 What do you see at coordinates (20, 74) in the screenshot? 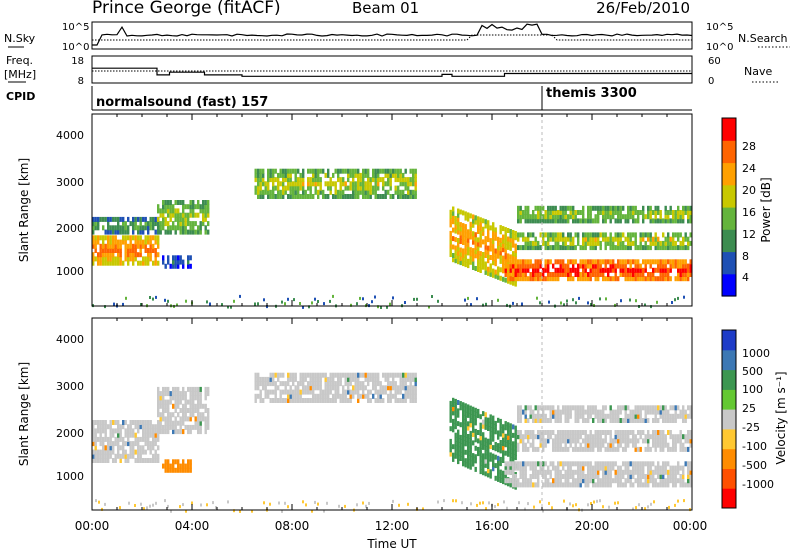
I see `freq-label-bottom: [MHz]` at bounding box center [20, 74].